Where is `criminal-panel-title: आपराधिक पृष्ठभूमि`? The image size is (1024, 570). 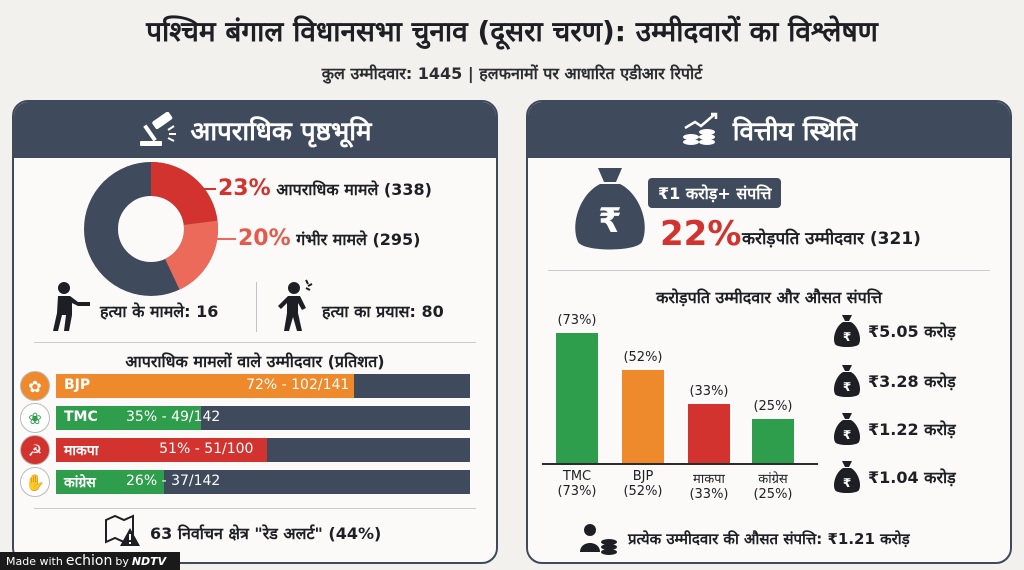
criminal-panel-title: आपराधिक पृष्ठभूमि is located at coordinates (281, 132).